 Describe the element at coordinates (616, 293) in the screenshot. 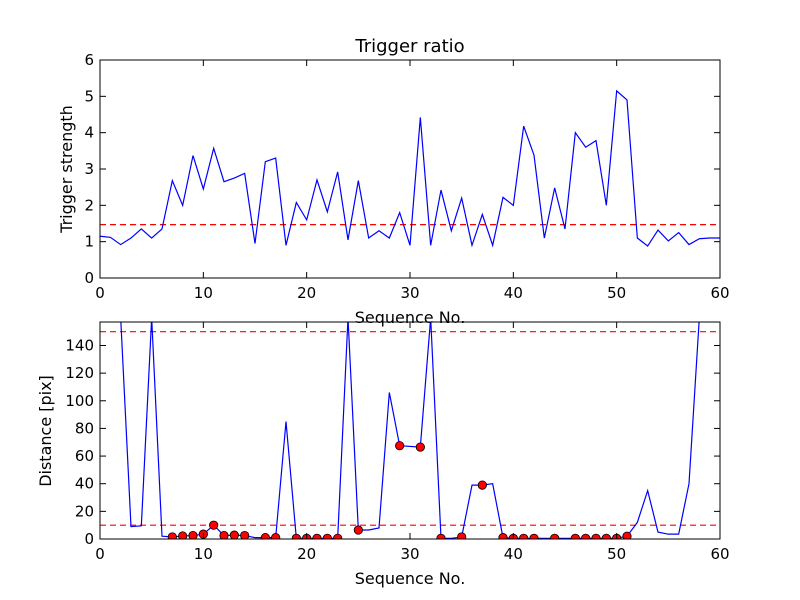

I see `top-x-tick-label: 50` at that location.